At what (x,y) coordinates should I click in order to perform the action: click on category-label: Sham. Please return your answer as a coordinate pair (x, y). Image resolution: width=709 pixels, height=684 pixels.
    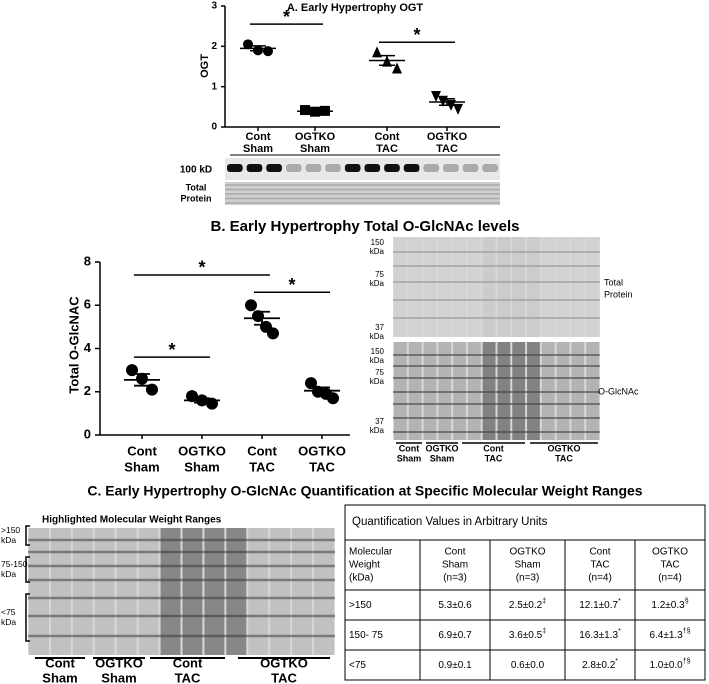
    Looking at the image, I should click on (201, 466).